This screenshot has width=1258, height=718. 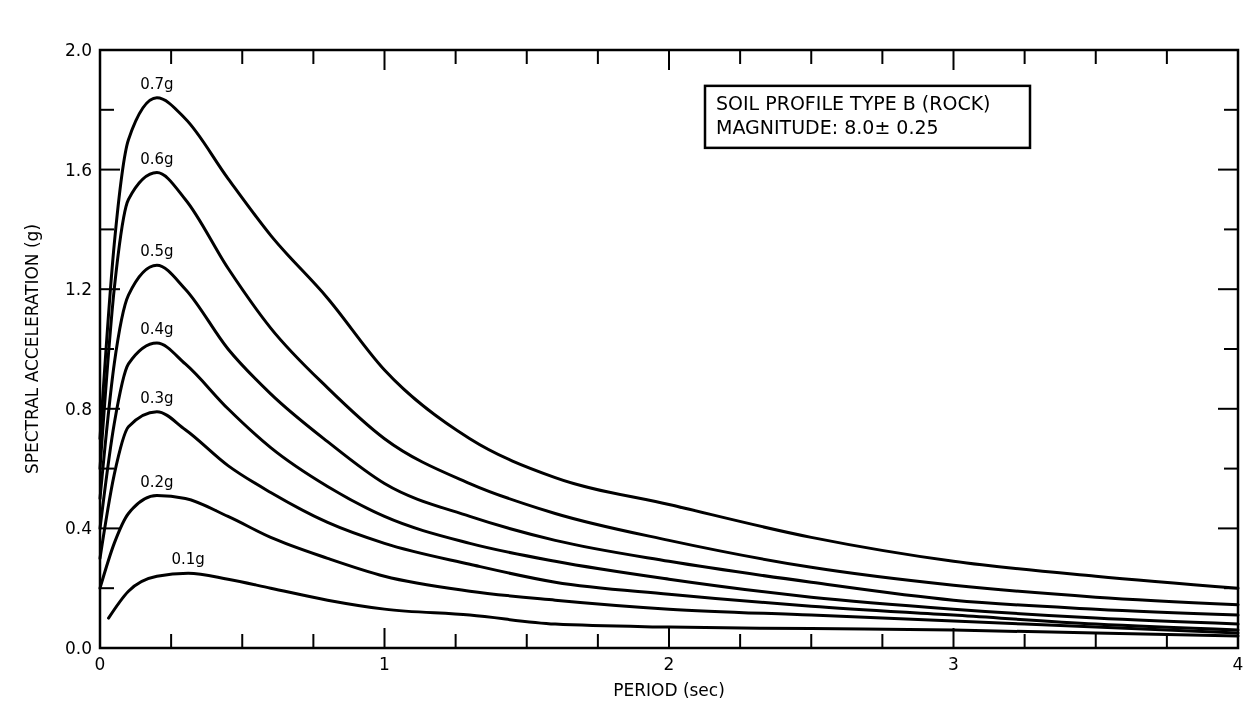 I want to click on series-label: 0.2g, so click(x=157, y=481).